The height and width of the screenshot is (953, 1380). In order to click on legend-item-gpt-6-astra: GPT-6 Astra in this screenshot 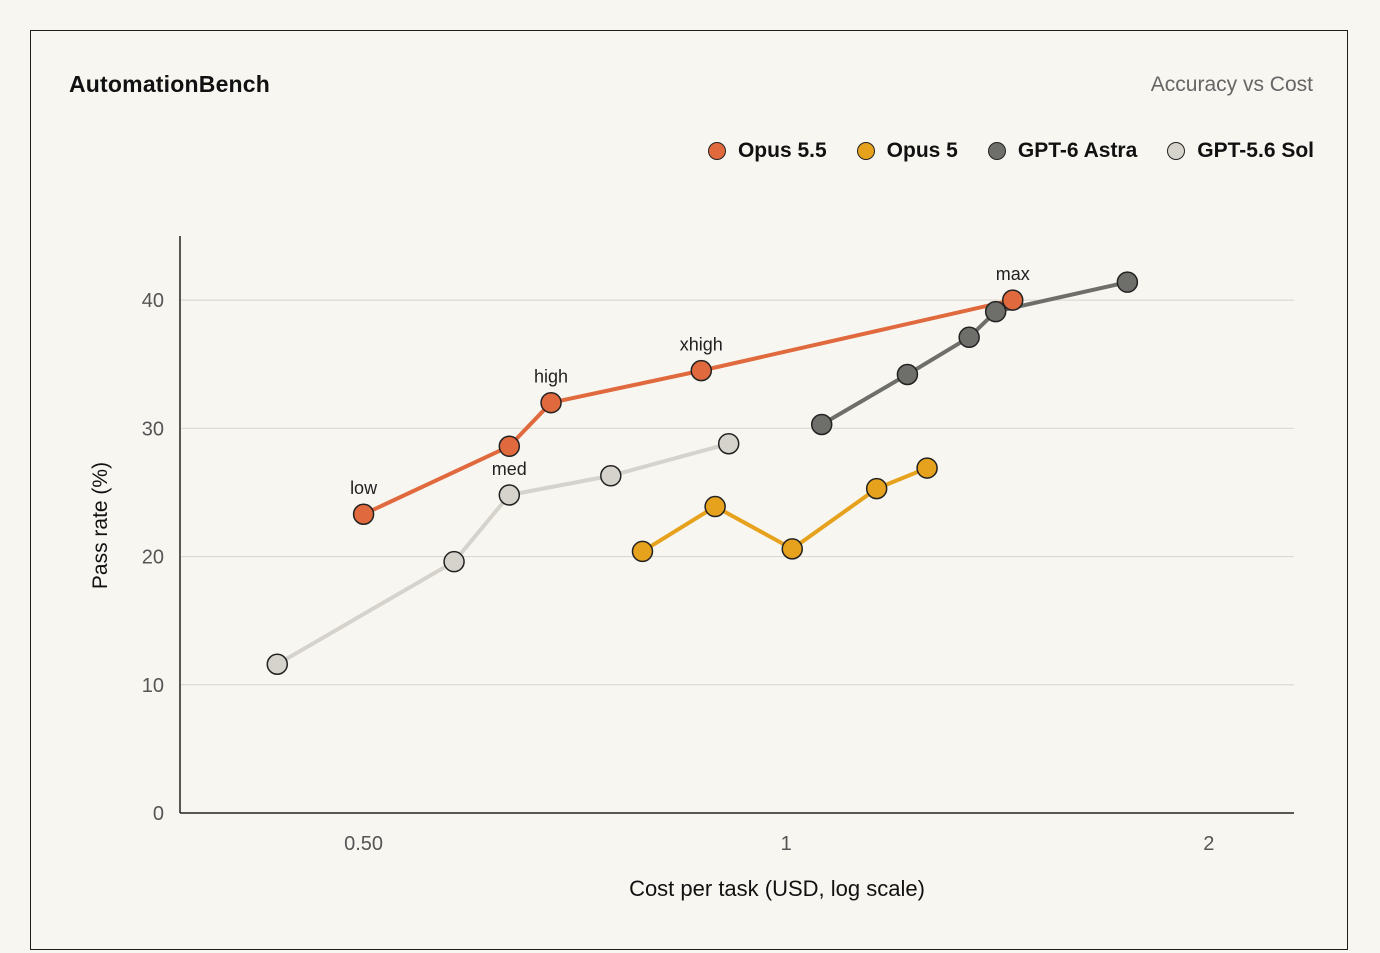, I will do `click(1062, 151)`.